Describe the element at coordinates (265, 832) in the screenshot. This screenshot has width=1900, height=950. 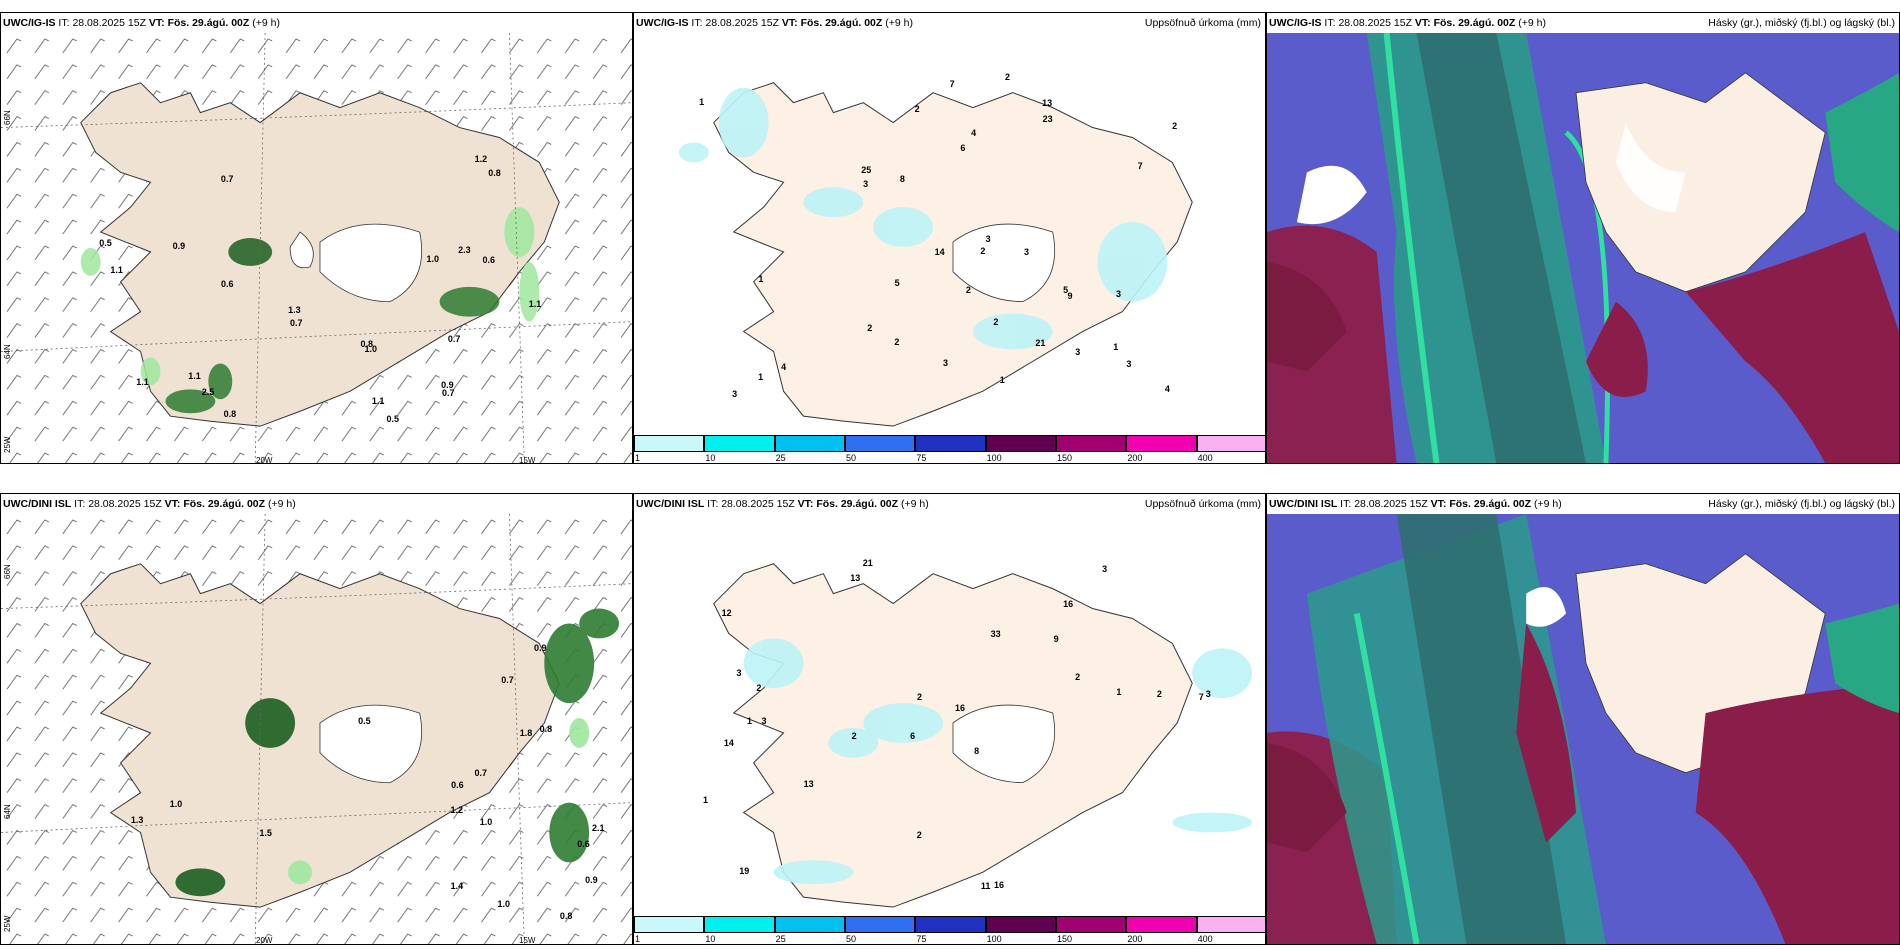
I see `value-label: 1.5` at that location.